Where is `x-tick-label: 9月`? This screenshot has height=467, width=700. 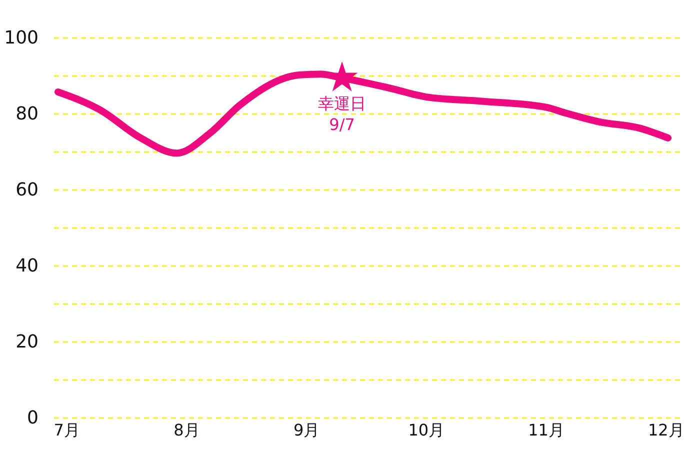
x-tick-label: 9月 is located at coordinates (306, 430).